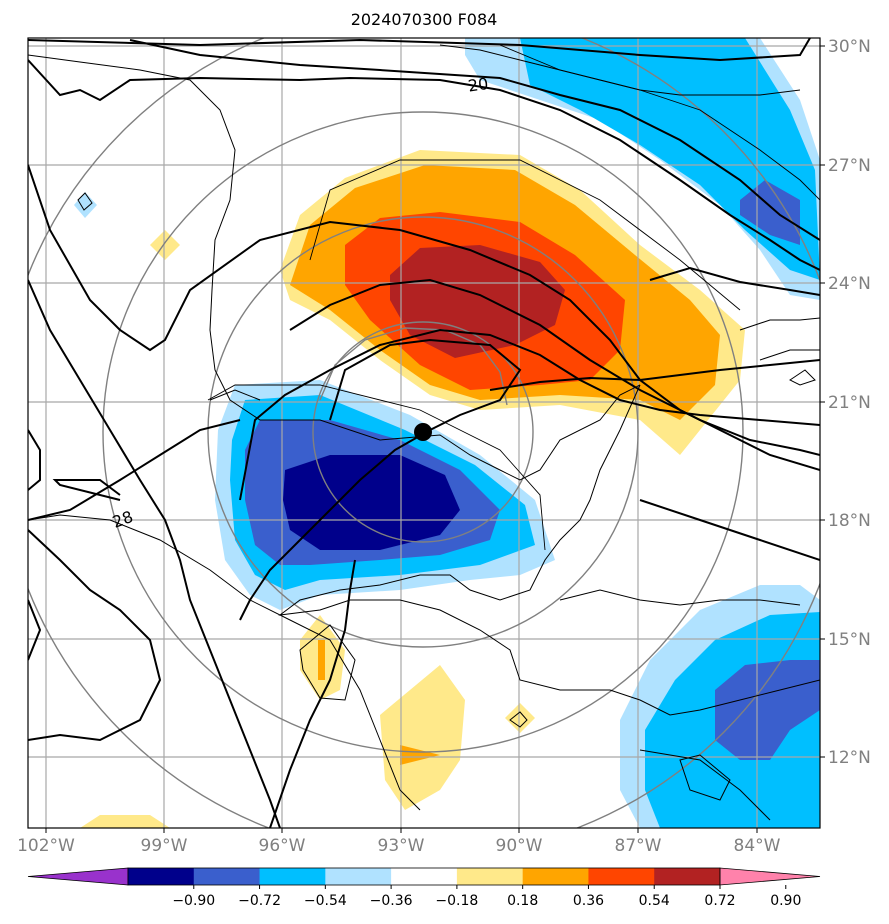 Image resolution: width=889 pixels, height=924 pixels. I want to click on lat-label: 18°N, so click(849, 521).